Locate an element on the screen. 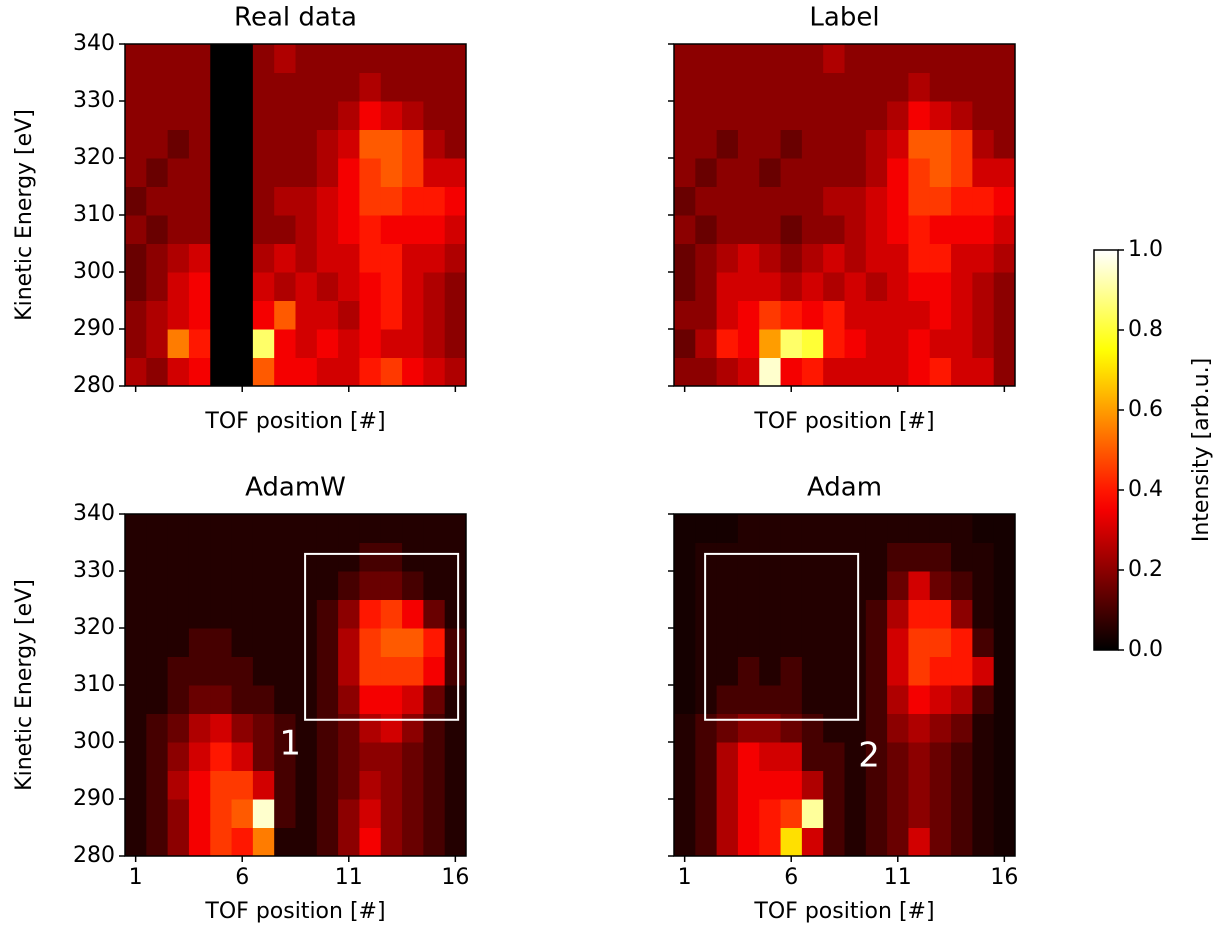 This screenshot has height=951, width=1228. colorbar is located at coordinates (1106, 450).